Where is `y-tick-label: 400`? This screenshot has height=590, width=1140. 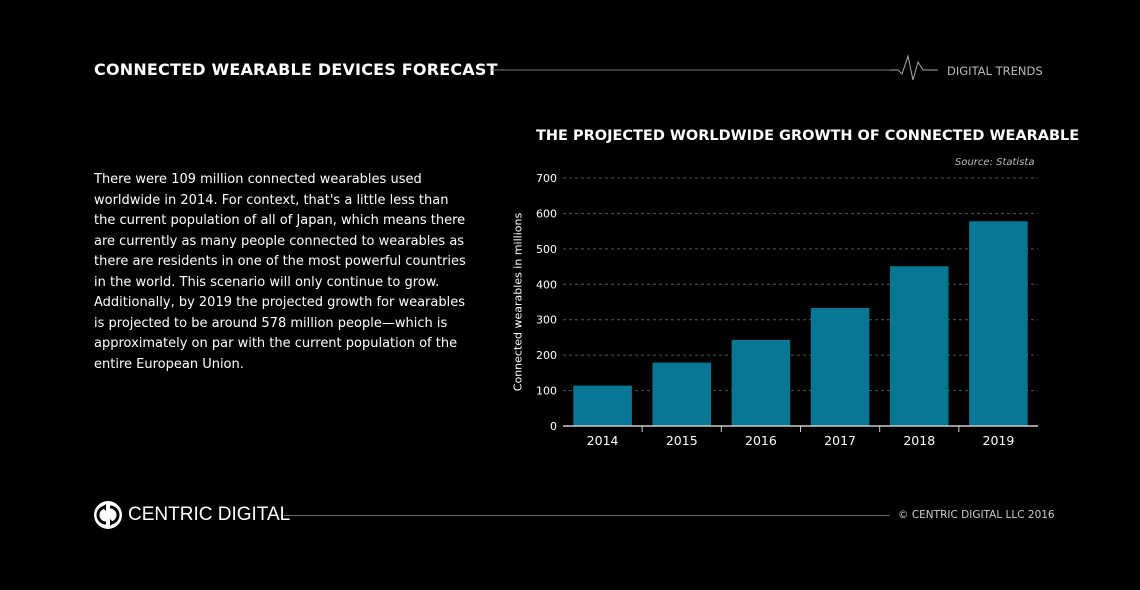 y-tick-label: 400 is located at coordinates (546, 284).